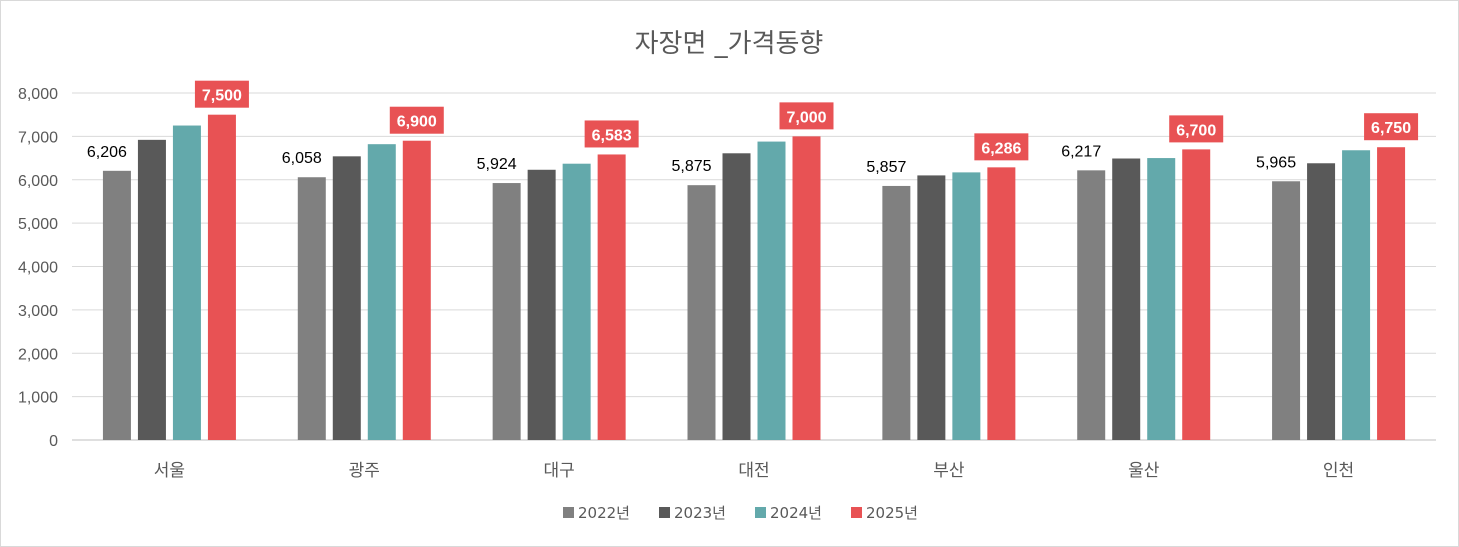 This screenshot has height=547, width=1459. Describe the element at coordinates (1276, 162) in the screenshot. I see `data-label: 5,965` at that location.